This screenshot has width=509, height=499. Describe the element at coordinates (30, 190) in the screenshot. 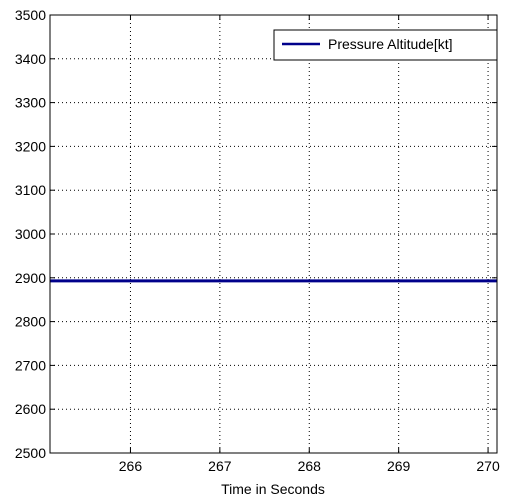

I see `y-tick-label: 3100` at that location.